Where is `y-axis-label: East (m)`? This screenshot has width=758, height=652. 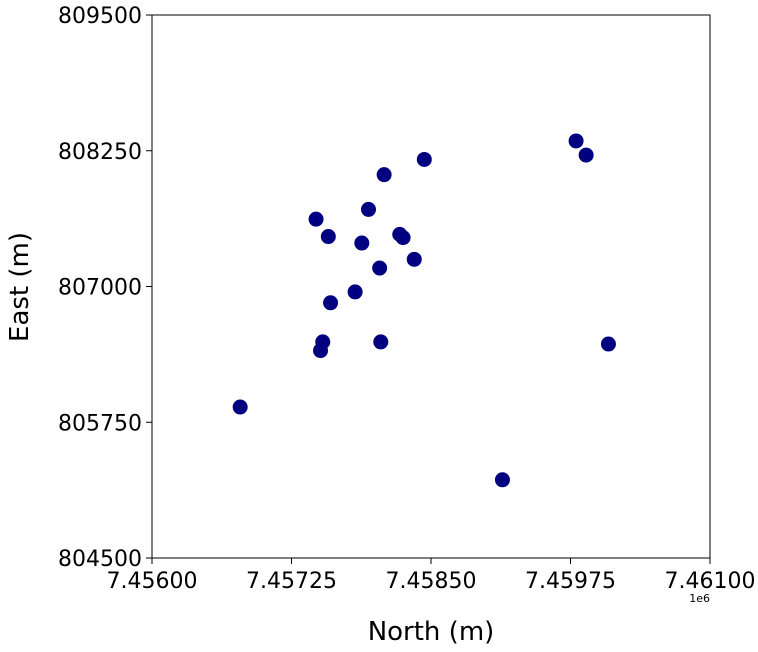 y-axis-label: East (m) is located at coordinates (20, 287).